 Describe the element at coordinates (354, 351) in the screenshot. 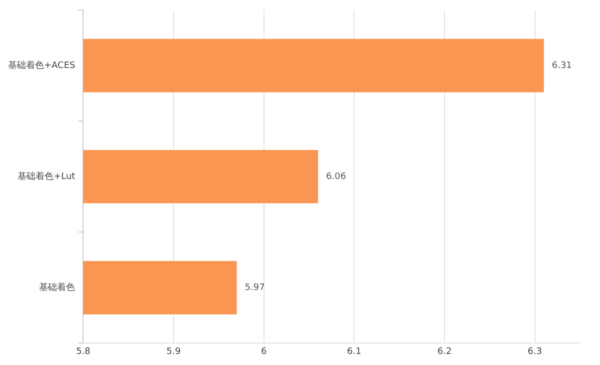

I see `x-tick-label: 6.1` at that location.